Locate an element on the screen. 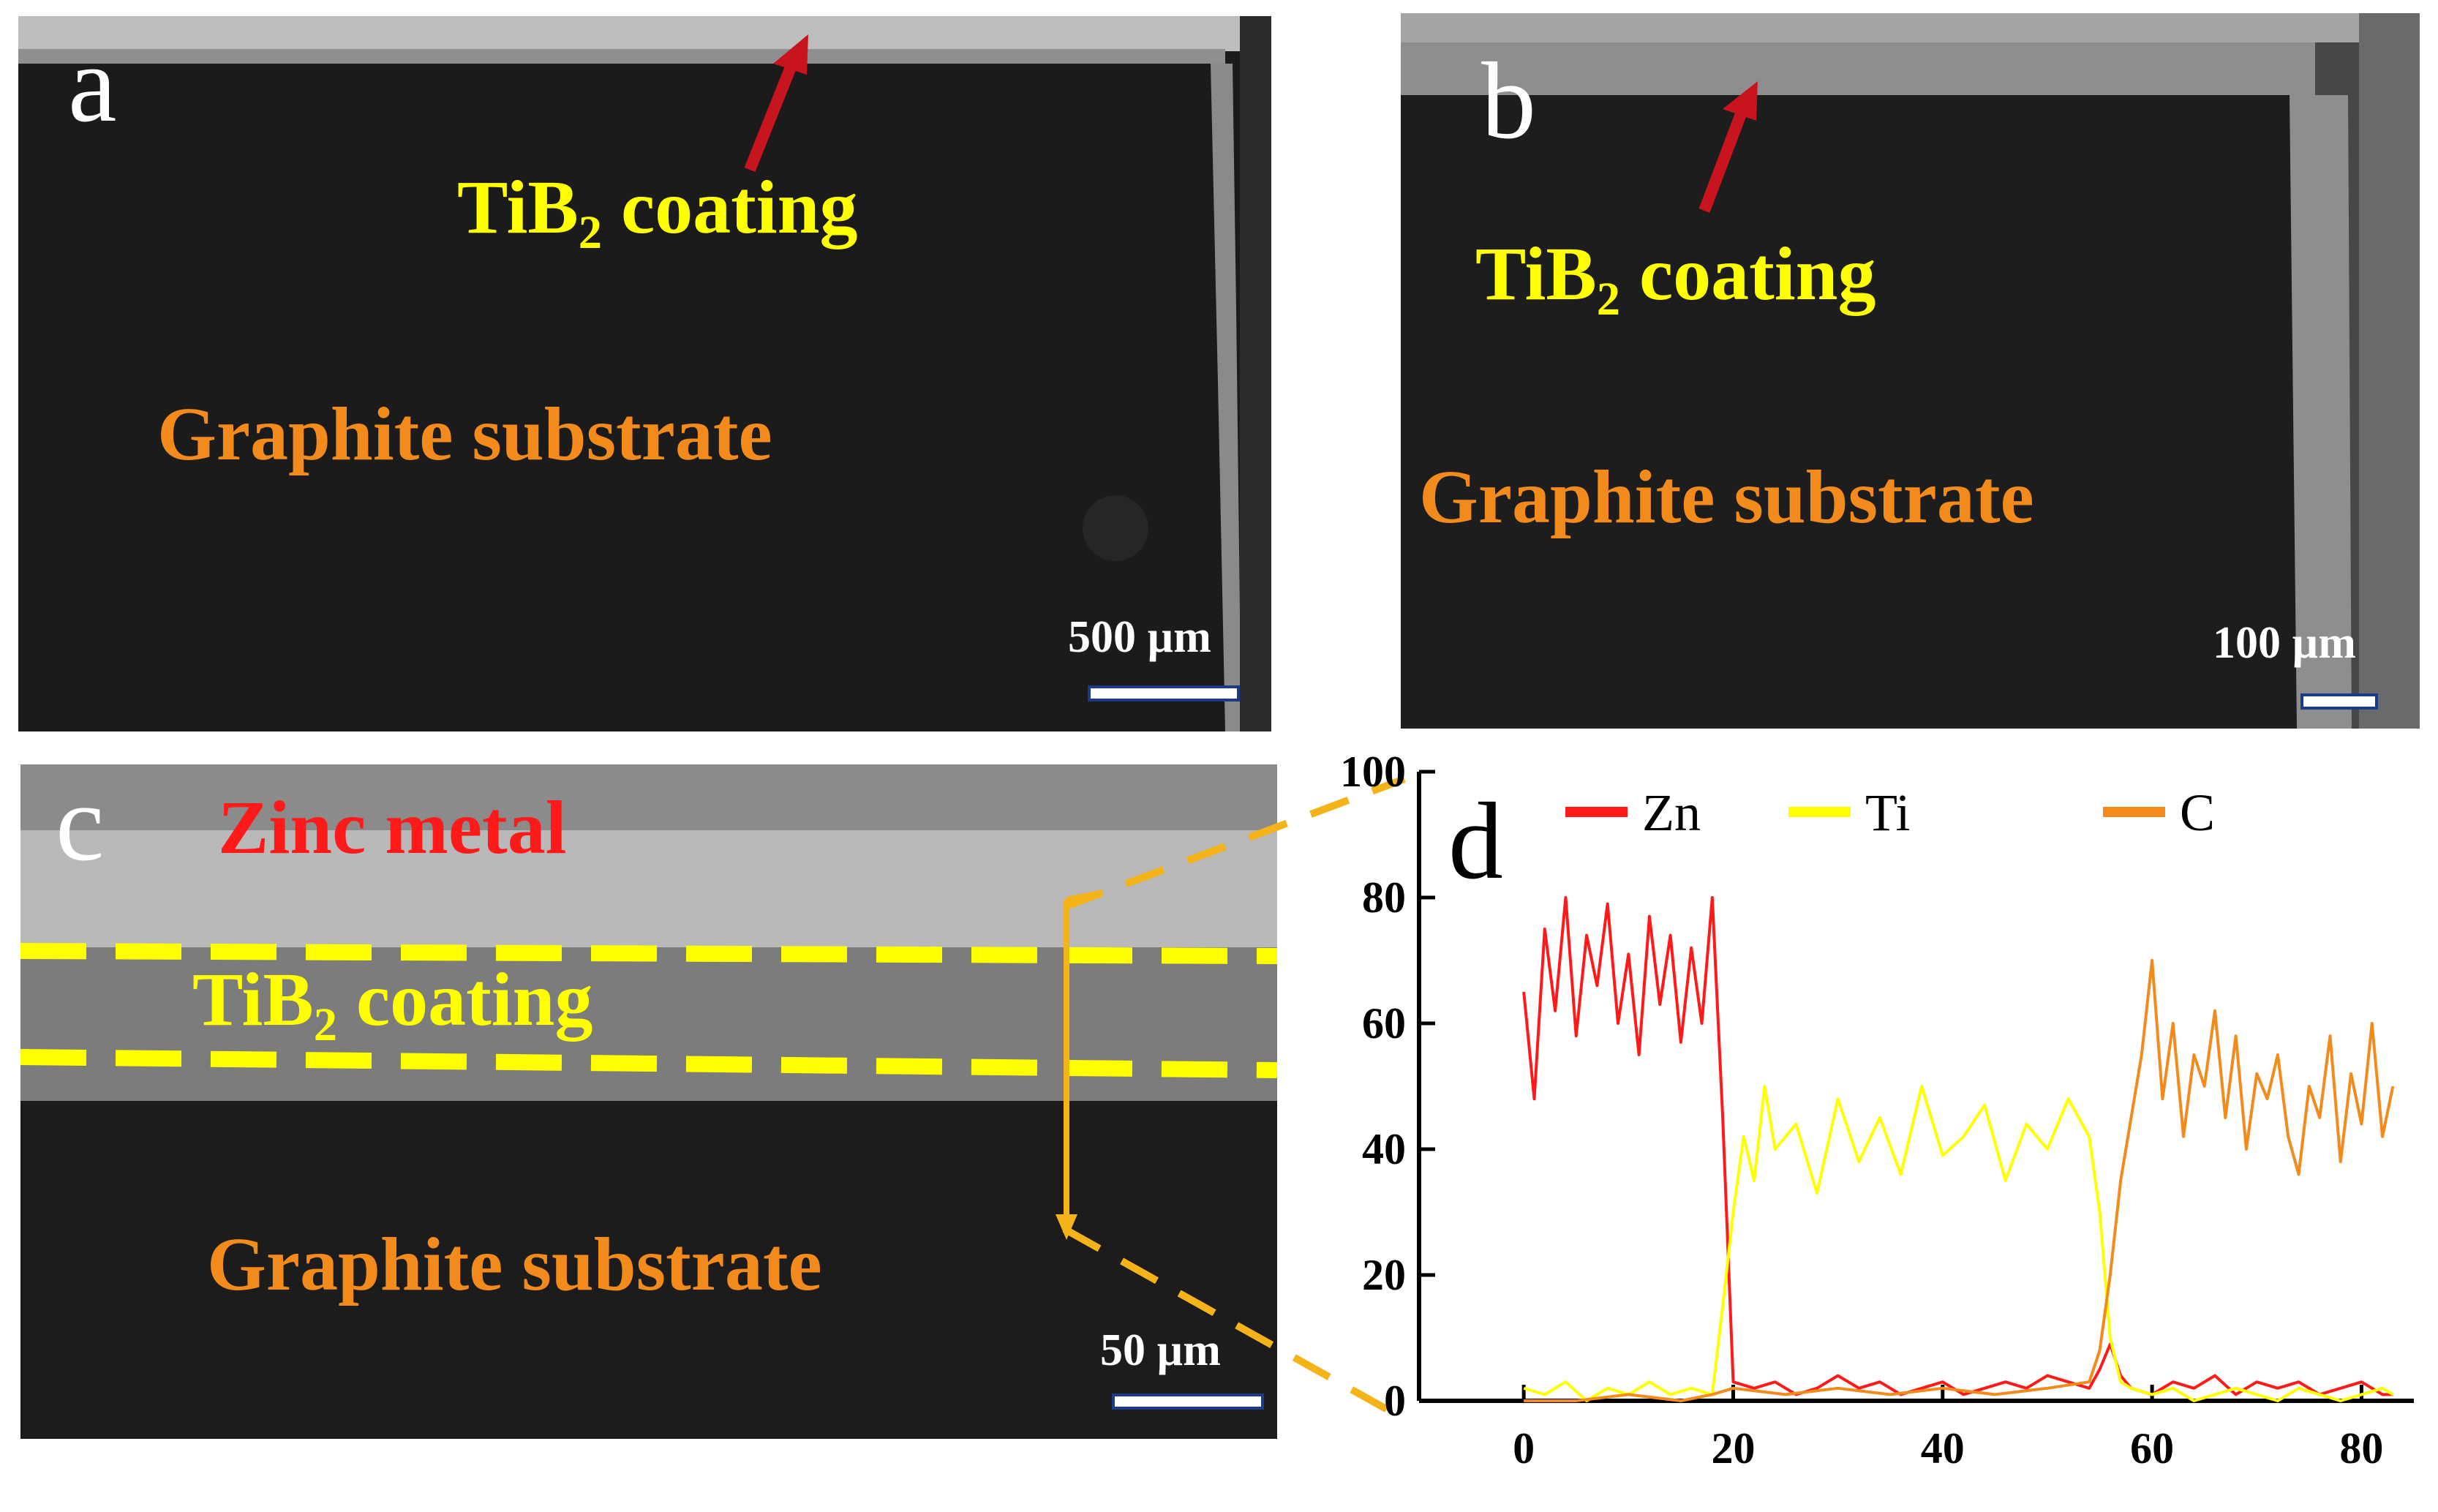 This screenshot has height=1512, width=2438. legend-label-ti: Ti is located at coordinates (1887, 812).